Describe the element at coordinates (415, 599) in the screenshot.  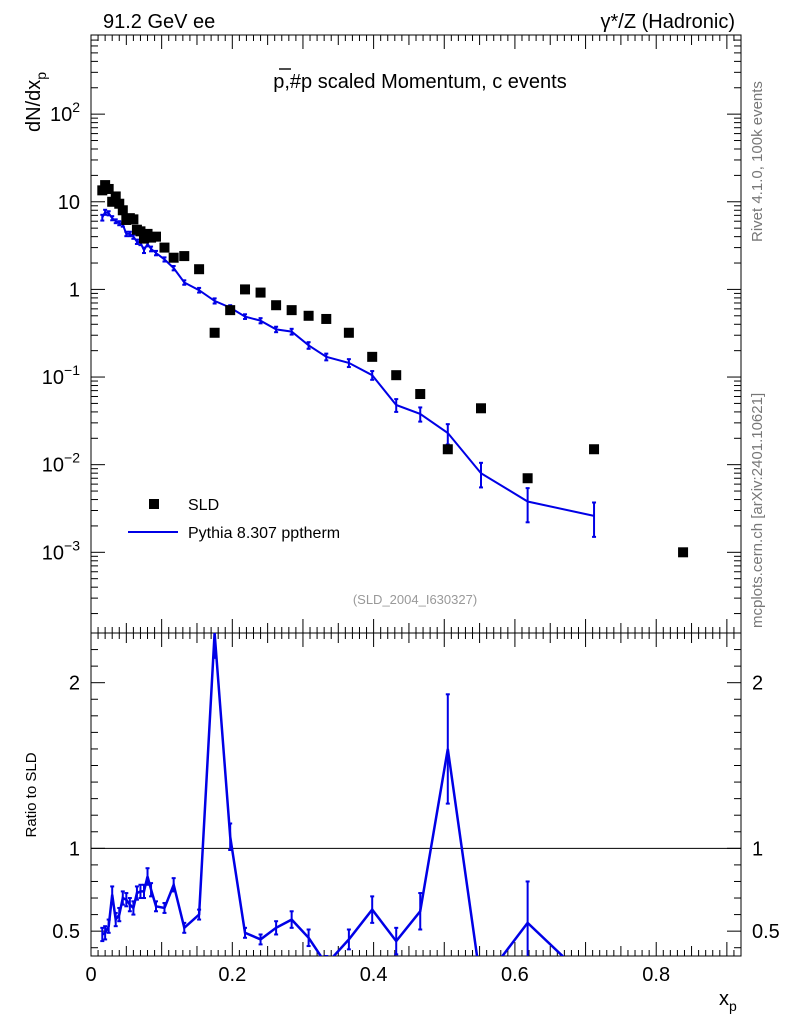
I see `analysis-tag: (SLD_2004_I630327)` at that location.